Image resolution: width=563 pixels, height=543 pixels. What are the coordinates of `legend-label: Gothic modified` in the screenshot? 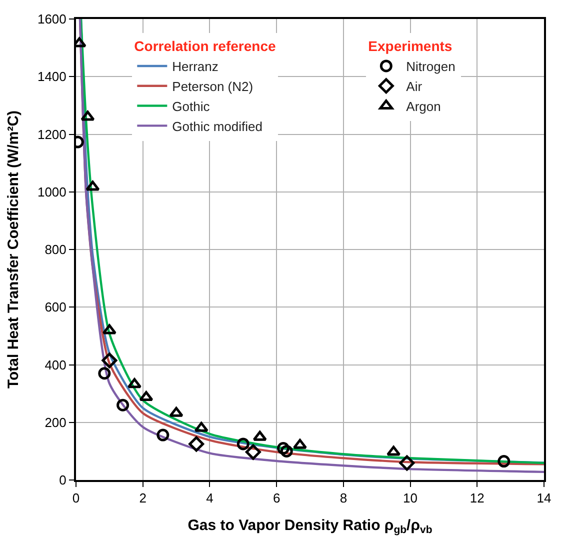 It's located at (217, 126).